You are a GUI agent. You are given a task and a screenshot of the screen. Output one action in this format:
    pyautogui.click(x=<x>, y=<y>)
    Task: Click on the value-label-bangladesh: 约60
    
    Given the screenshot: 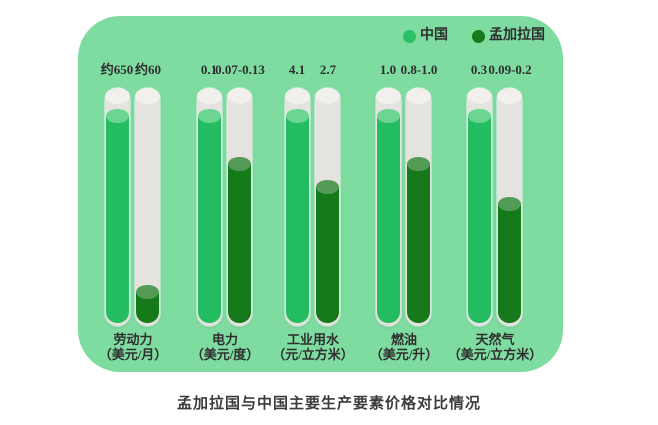 What is the action you would take?
    pyautogui.click(x=148, y=69)
    